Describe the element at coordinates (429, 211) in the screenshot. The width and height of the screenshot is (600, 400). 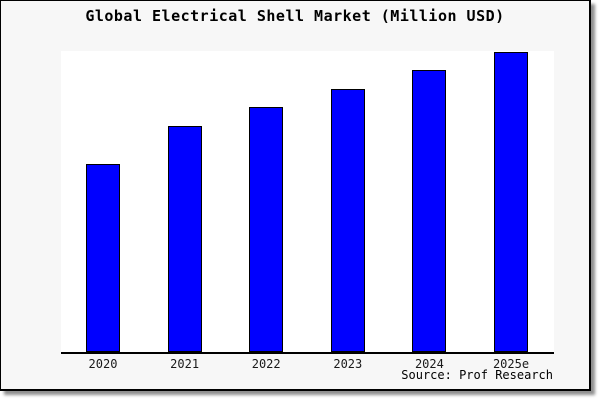
I see `bar-2024` at that location.